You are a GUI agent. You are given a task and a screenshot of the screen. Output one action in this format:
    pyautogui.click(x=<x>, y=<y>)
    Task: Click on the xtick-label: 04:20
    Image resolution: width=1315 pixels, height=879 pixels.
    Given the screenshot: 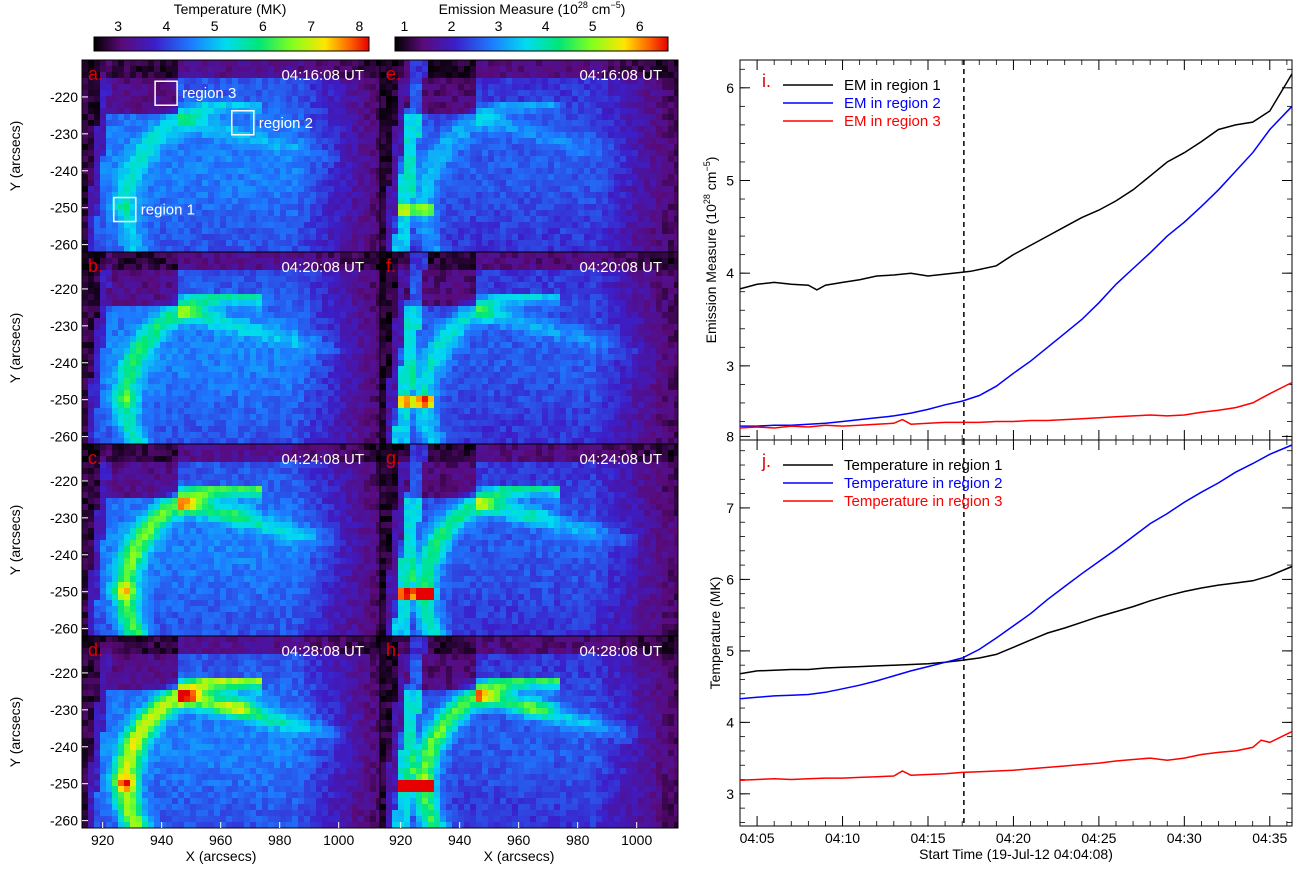 What is the action you would take?
    pyautogui.click(x=1013, y=838)
    